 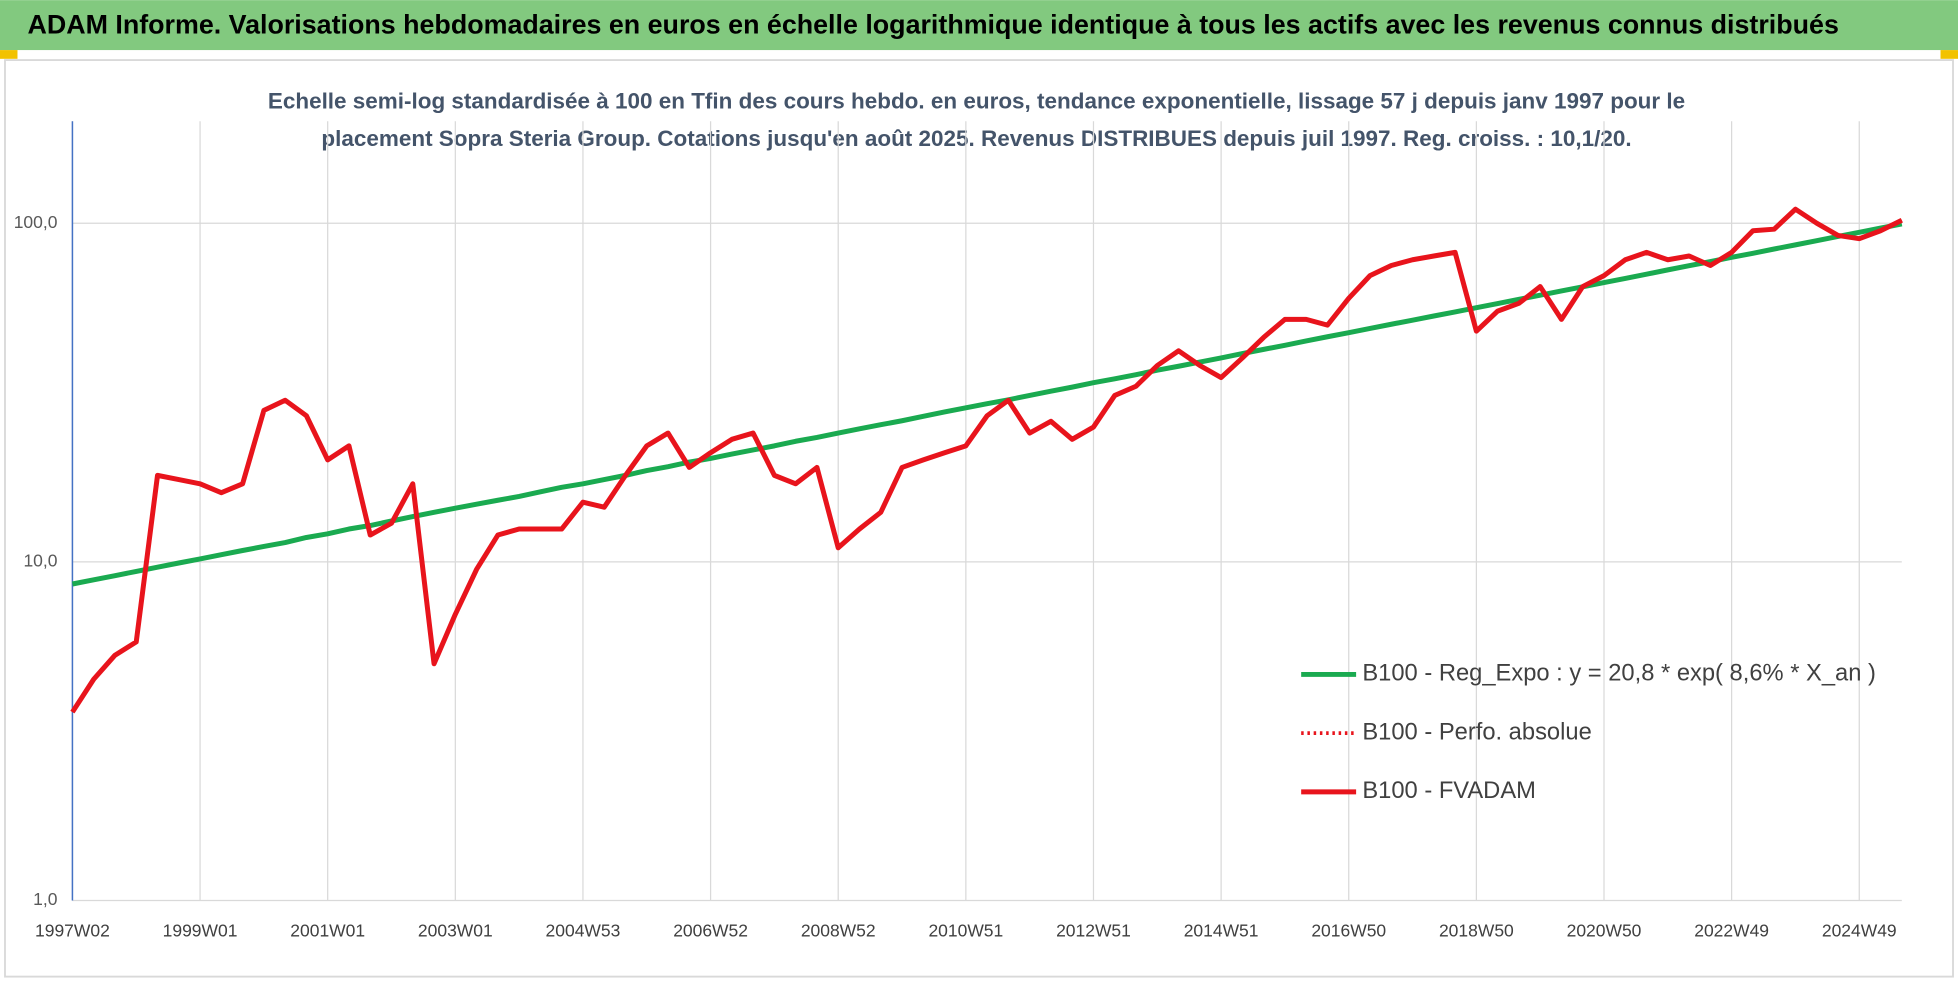 I want to click on x-tick-label: 2010W51, so click(x=965, y=930).